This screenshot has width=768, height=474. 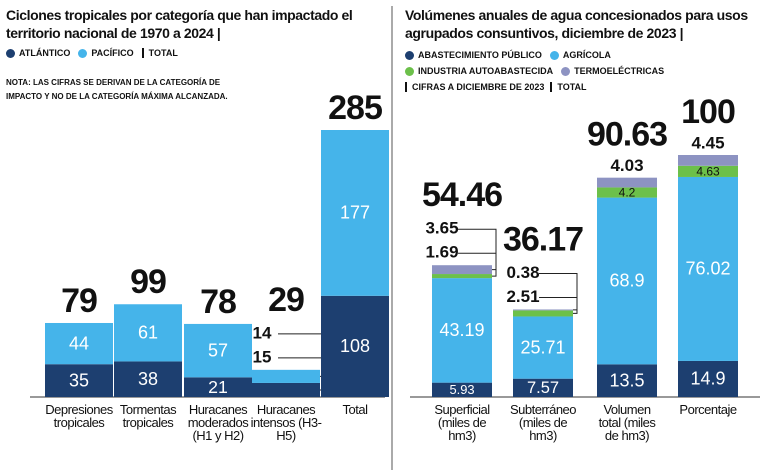 I want to click on total-label: 36.17, so click(x=543, y=239).